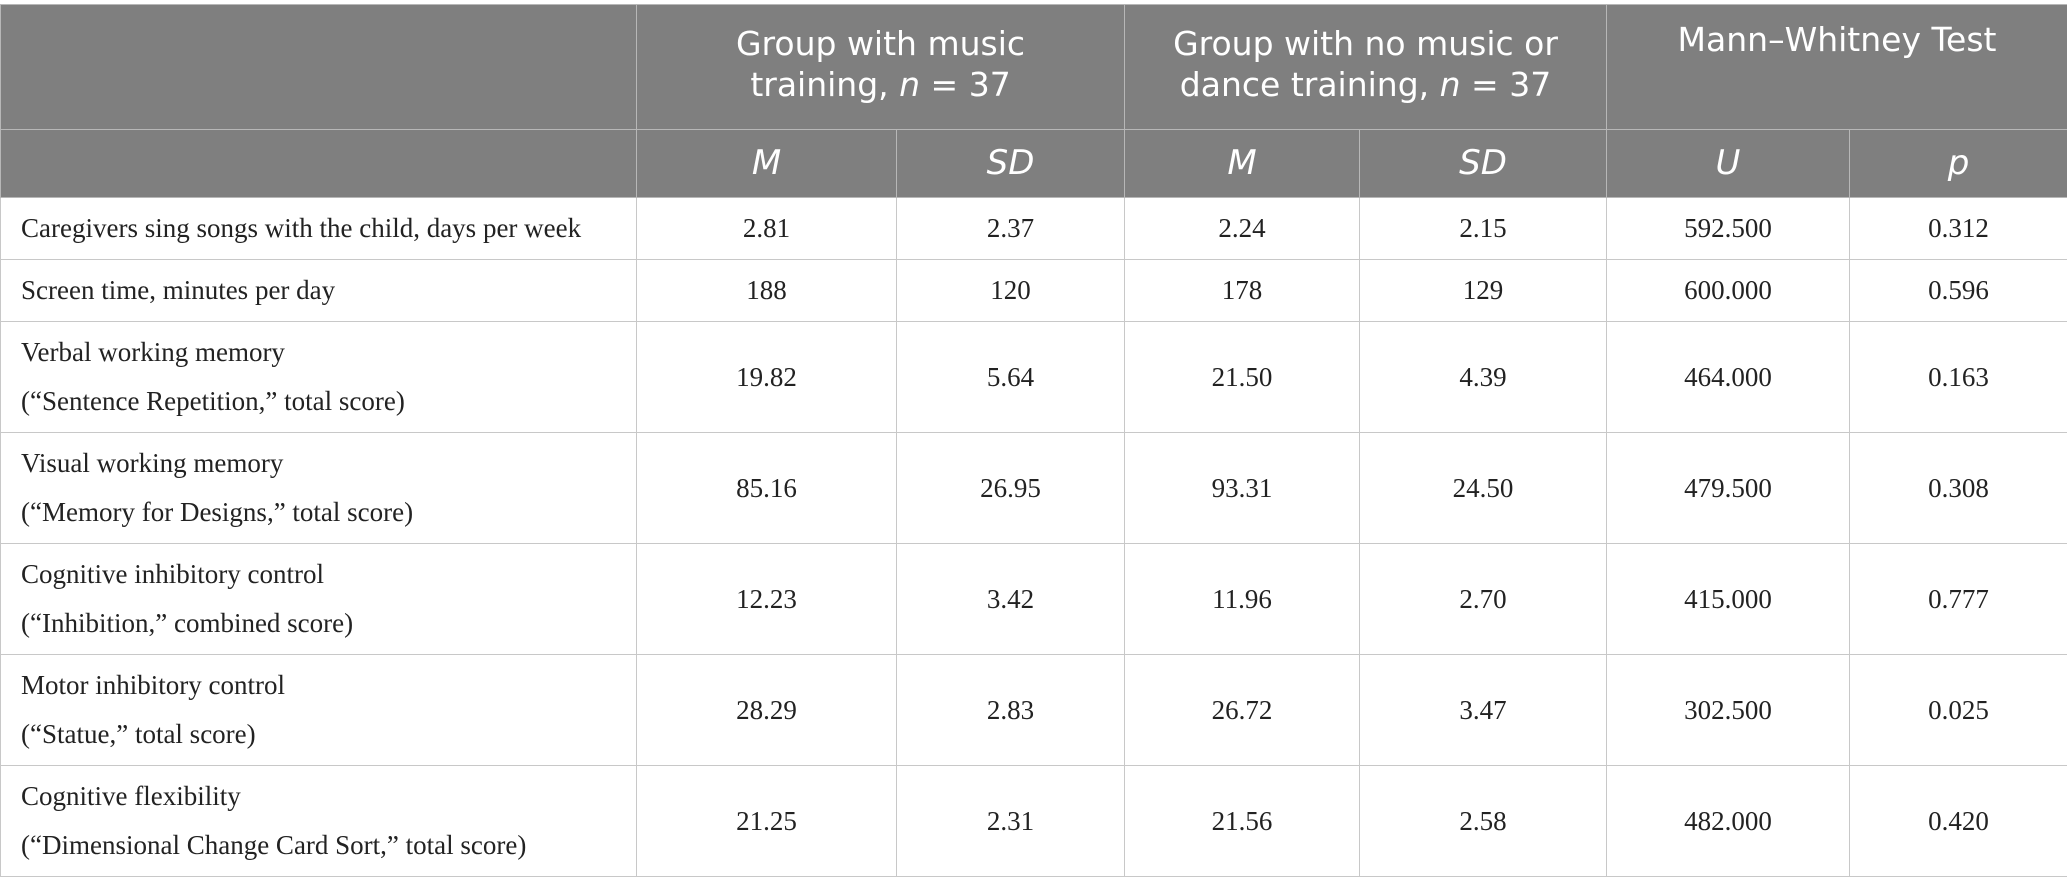 This screenshot has width=2067, height=881. I want to click on value-no-music-sd: 2.70, so click(1483, 599).